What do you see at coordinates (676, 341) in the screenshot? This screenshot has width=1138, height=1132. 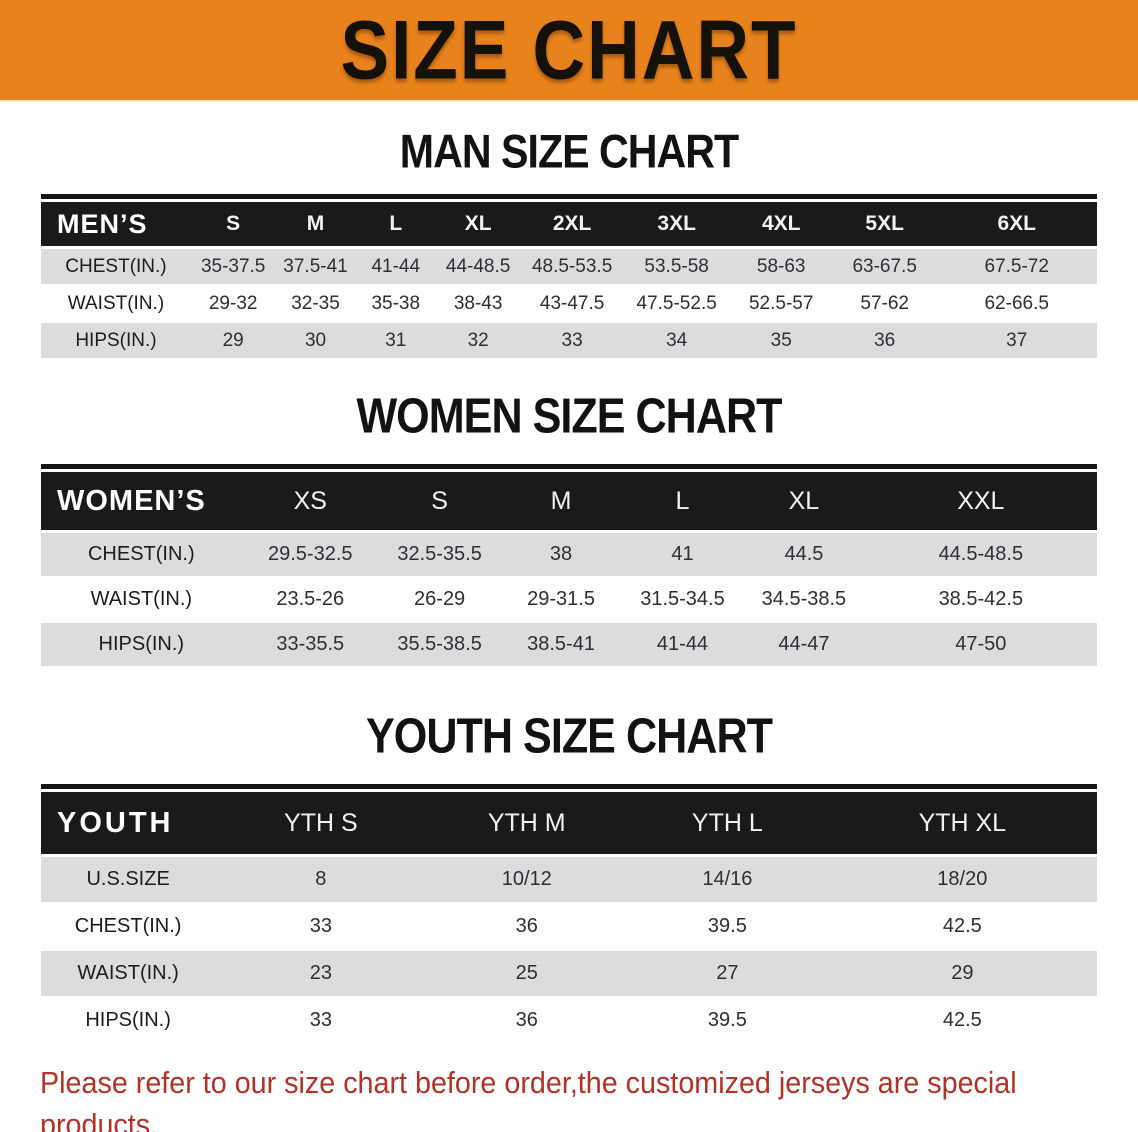 I see `size-value: 34` at bounding box center [676, 341].